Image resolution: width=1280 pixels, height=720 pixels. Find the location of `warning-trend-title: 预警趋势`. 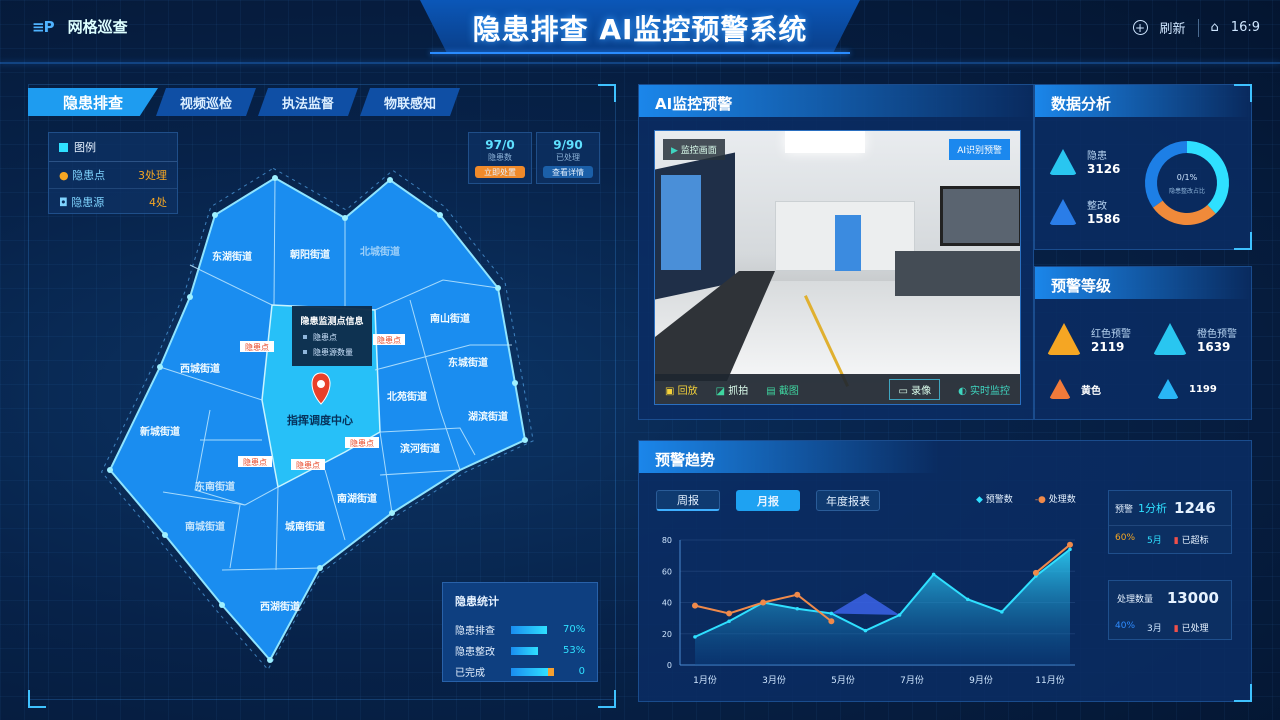

warning-trend-title: 预警趋势 is located at coordinates (789, 457).